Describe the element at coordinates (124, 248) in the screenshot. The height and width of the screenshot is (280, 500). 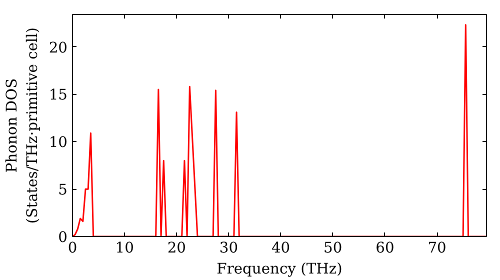
I see `x-tick-label: 10` at that location.